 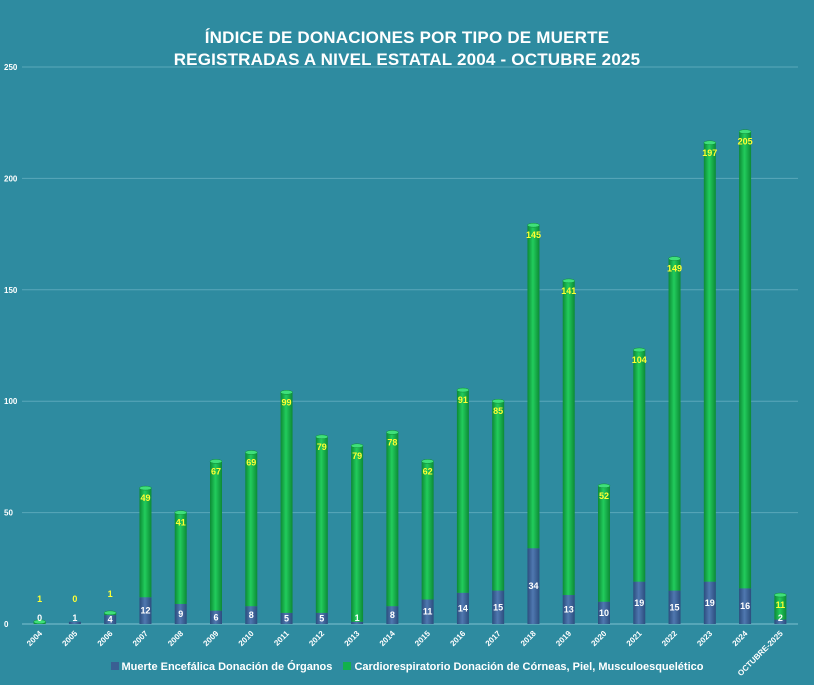 I want to click on data-label-corneas: 0, so click(x=74, y=599).